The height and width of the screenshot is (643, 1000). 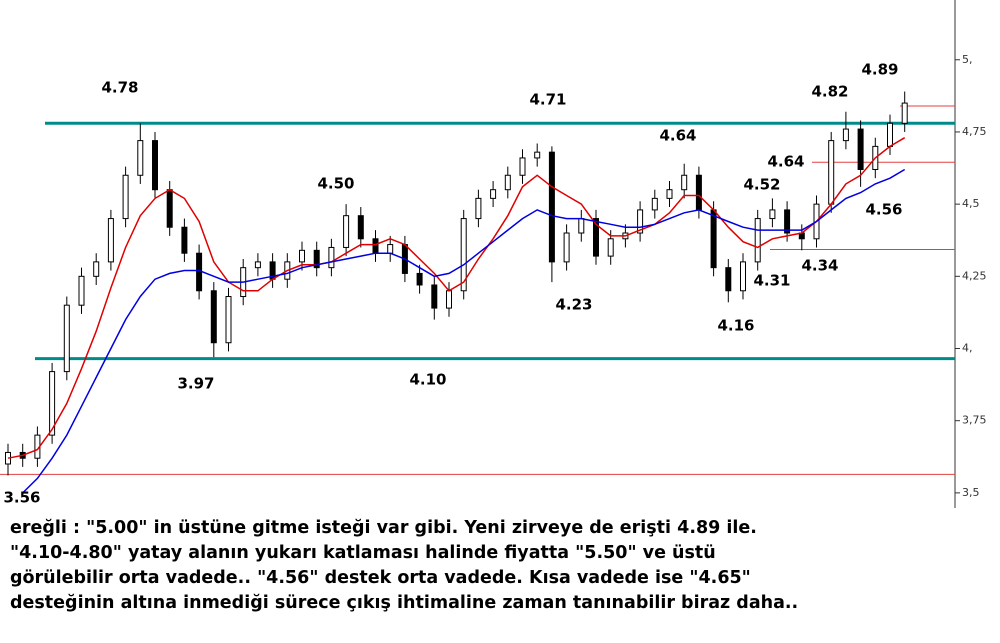 I want to click on price-annotation: 4.52, so click(x=761, y=185).